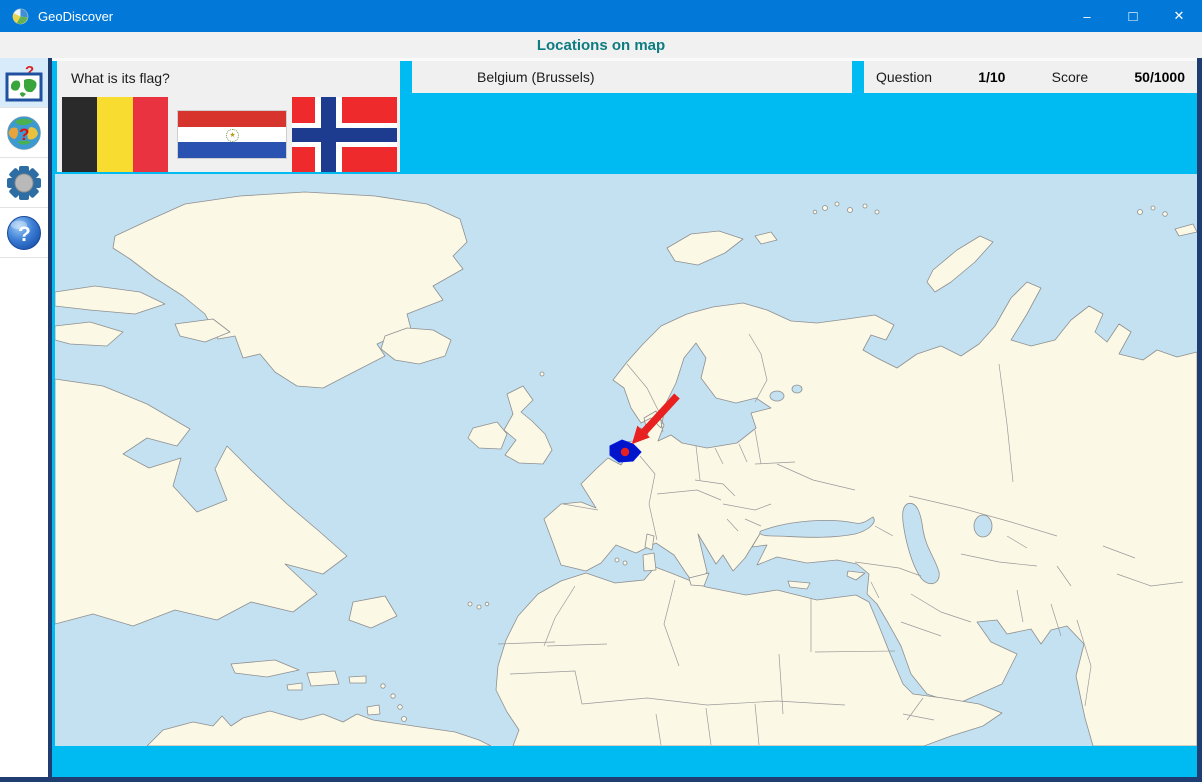 This screenshot has width=1202, height=782. I want to click on sidebar-item-map-quiz: ?, so click(24, 83).